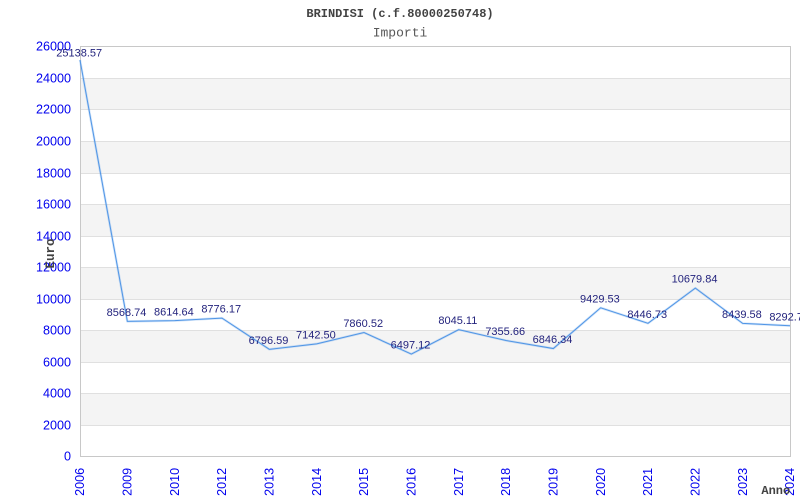  What do you see at coordinates (400, 33) in the screenshot?
I see `svg-text: Importi` at bounding box center [400, 33].